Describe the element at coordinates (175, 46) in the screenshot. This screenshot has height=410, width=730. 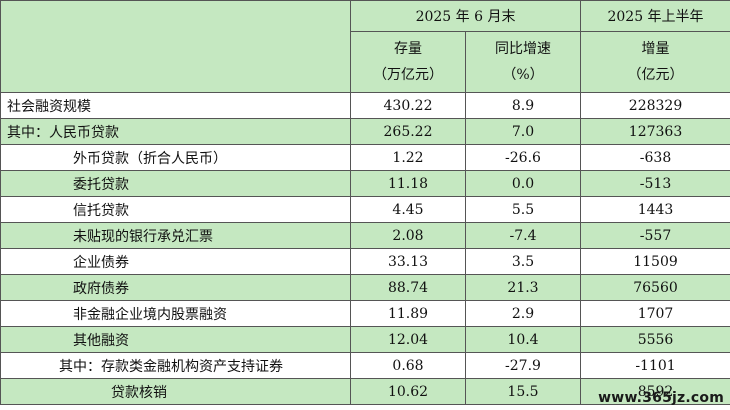
I see `header-corner-cell` at that location.